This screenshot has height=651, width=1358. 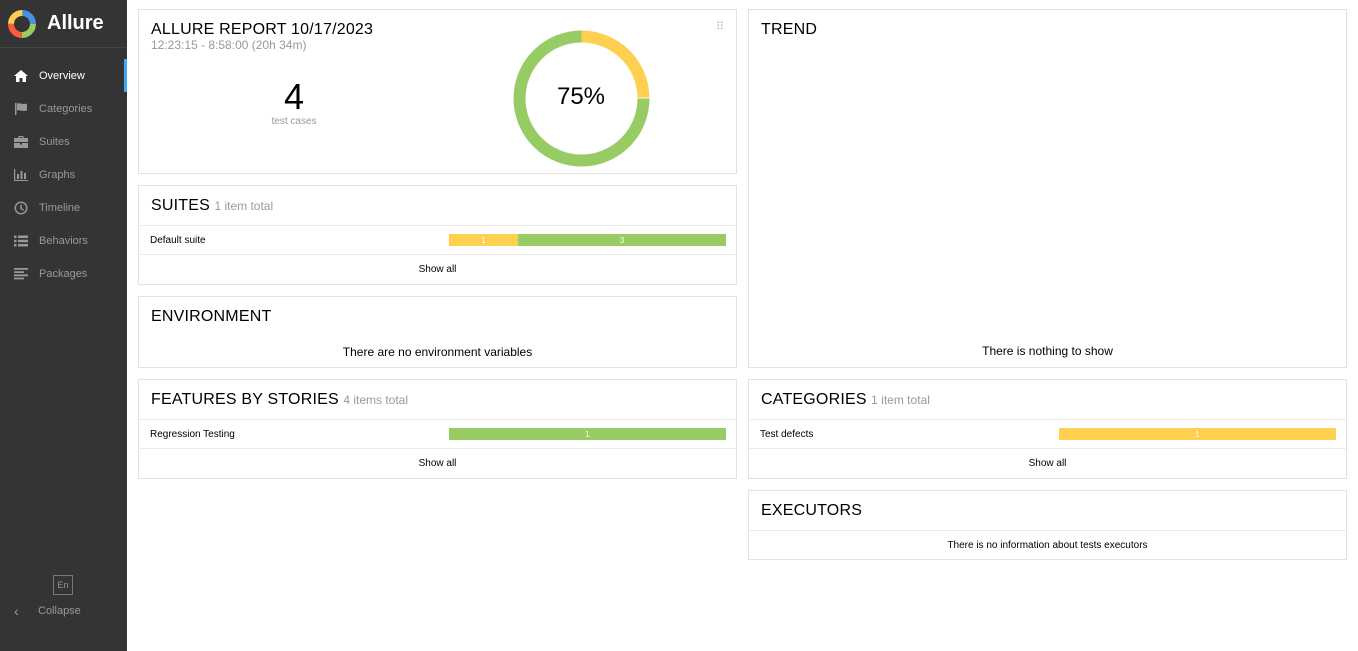 I want to click on passed-segment: 1, so click(x=587, y=434).